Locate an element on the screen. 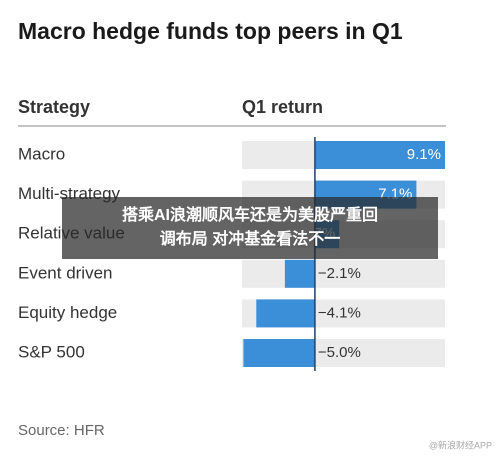 Image resolution: width=500 pixels, height=457 pixels. overlay-headline: 搭乘AI浪潮顺风车还是为美股严重回 is located at coordinates (250, 214).